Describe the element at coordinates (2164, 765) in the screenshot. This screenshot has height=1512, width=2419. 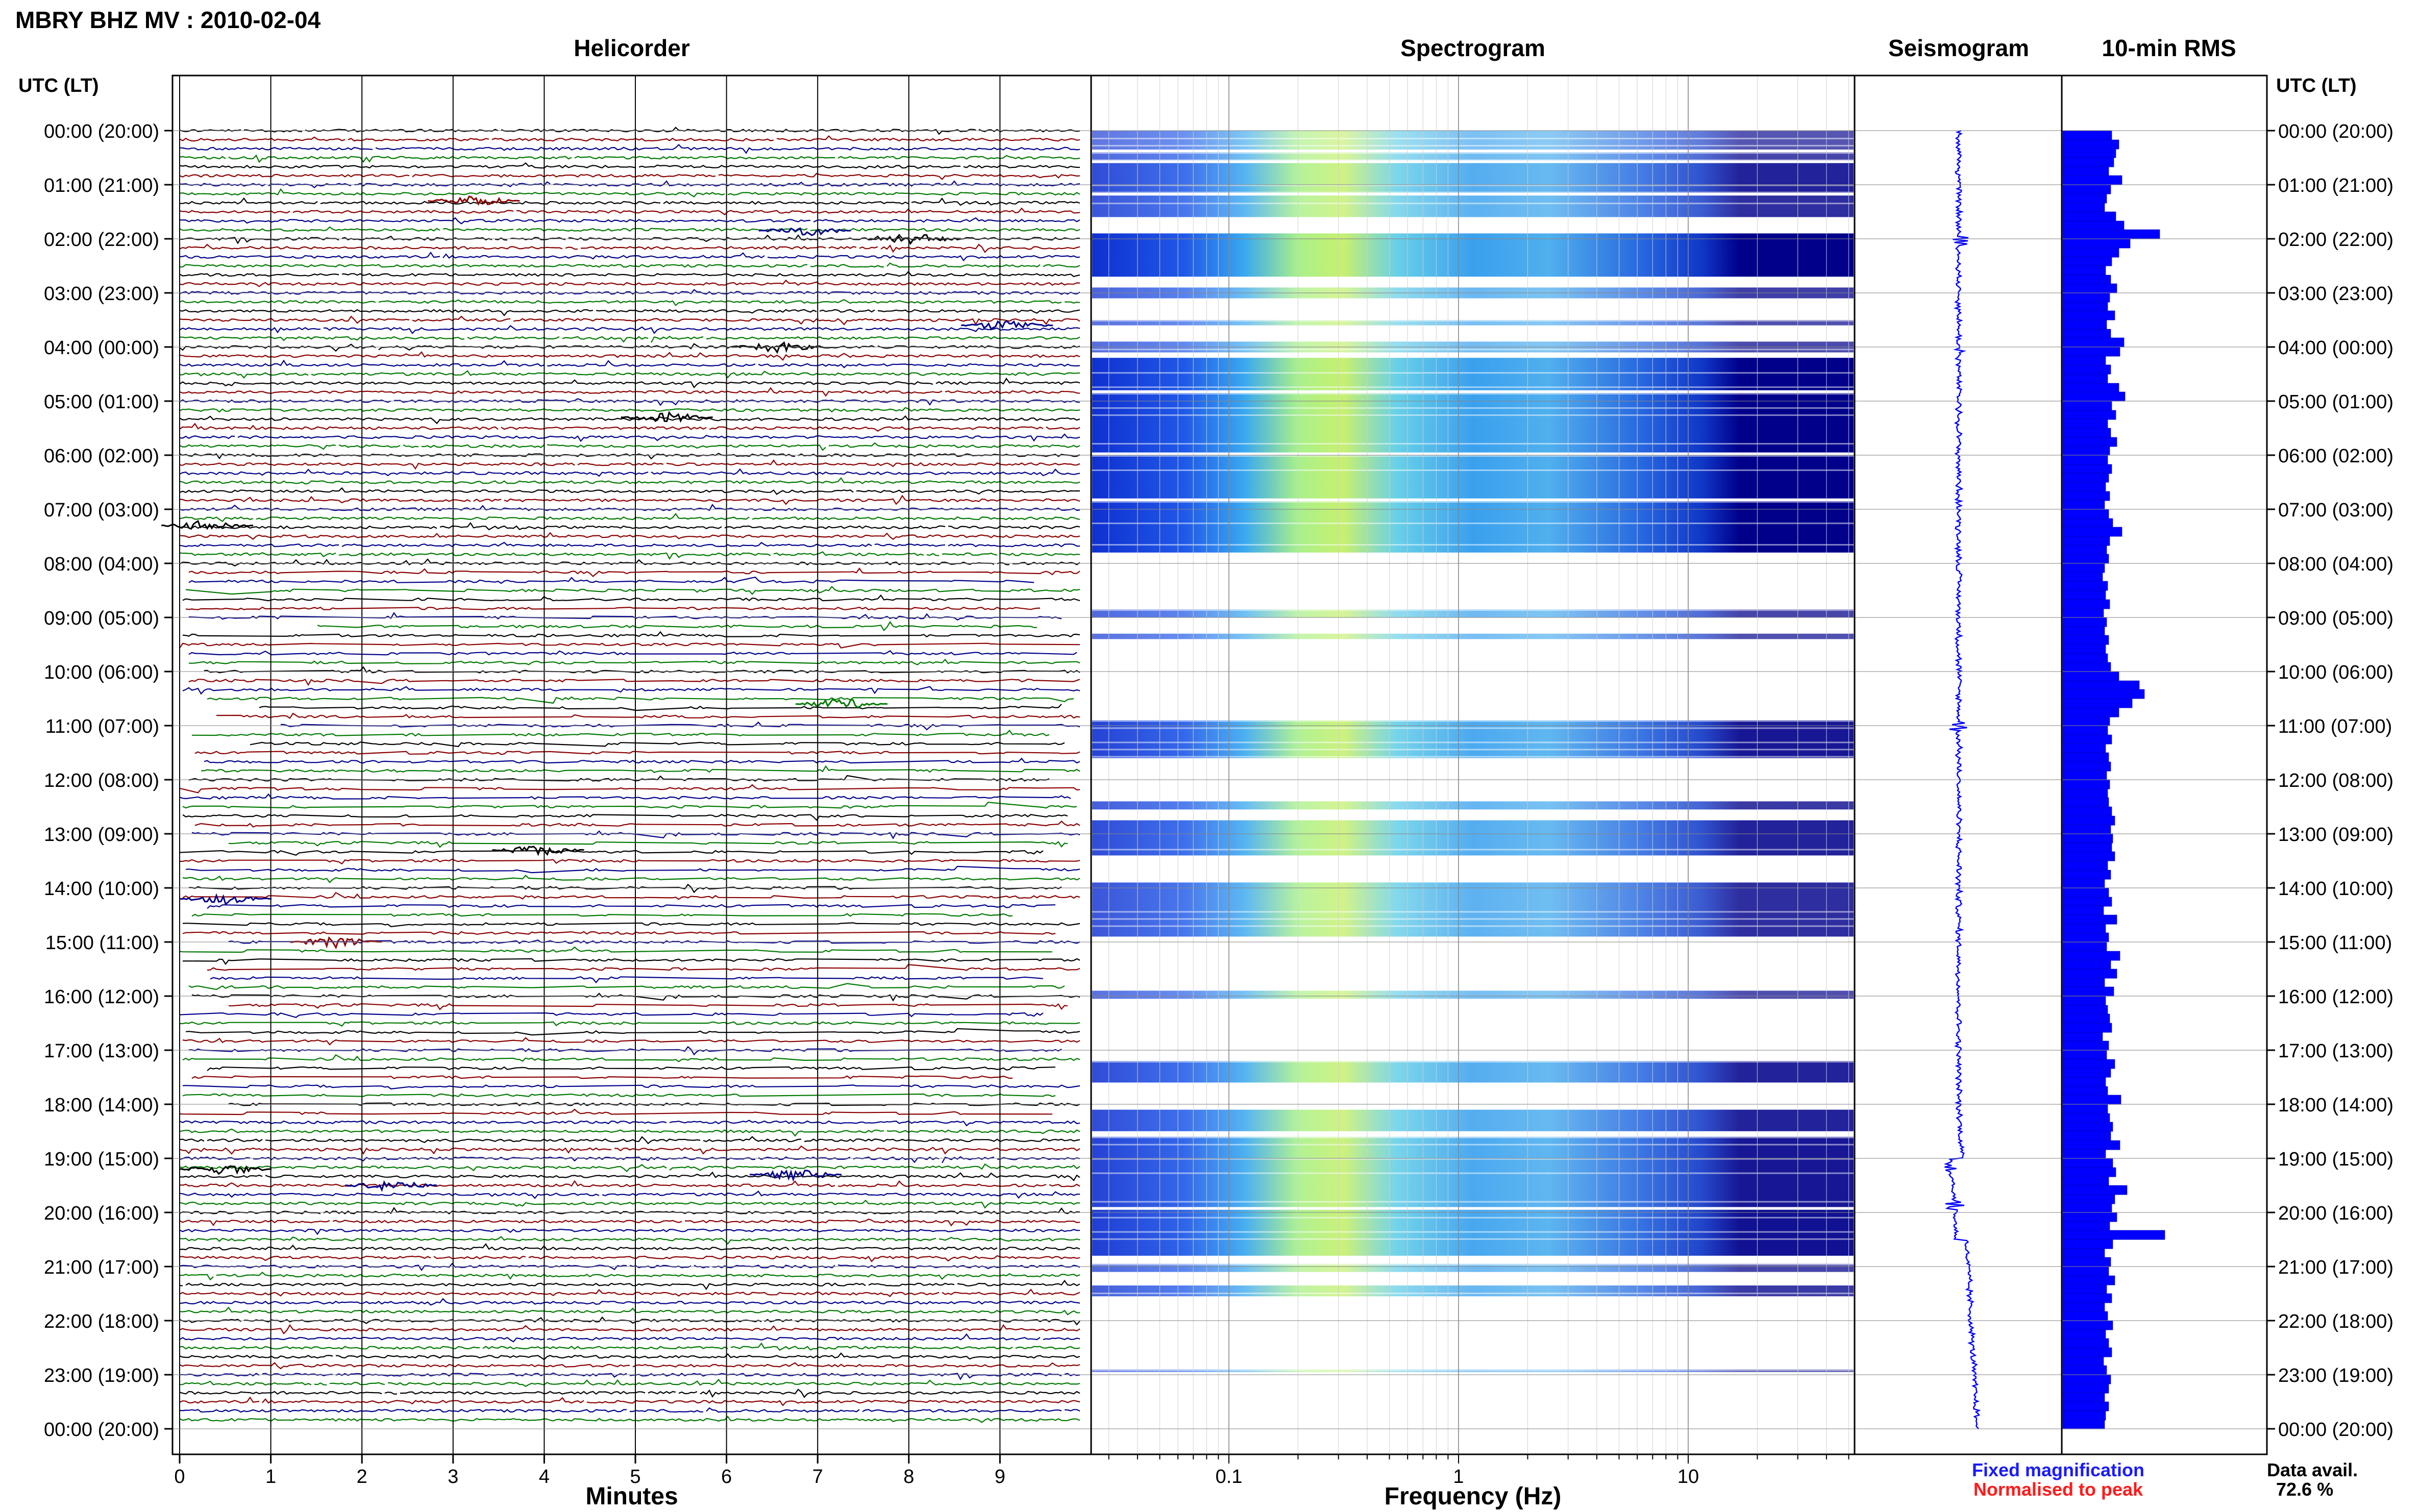
I see `rms-frame` at that location.